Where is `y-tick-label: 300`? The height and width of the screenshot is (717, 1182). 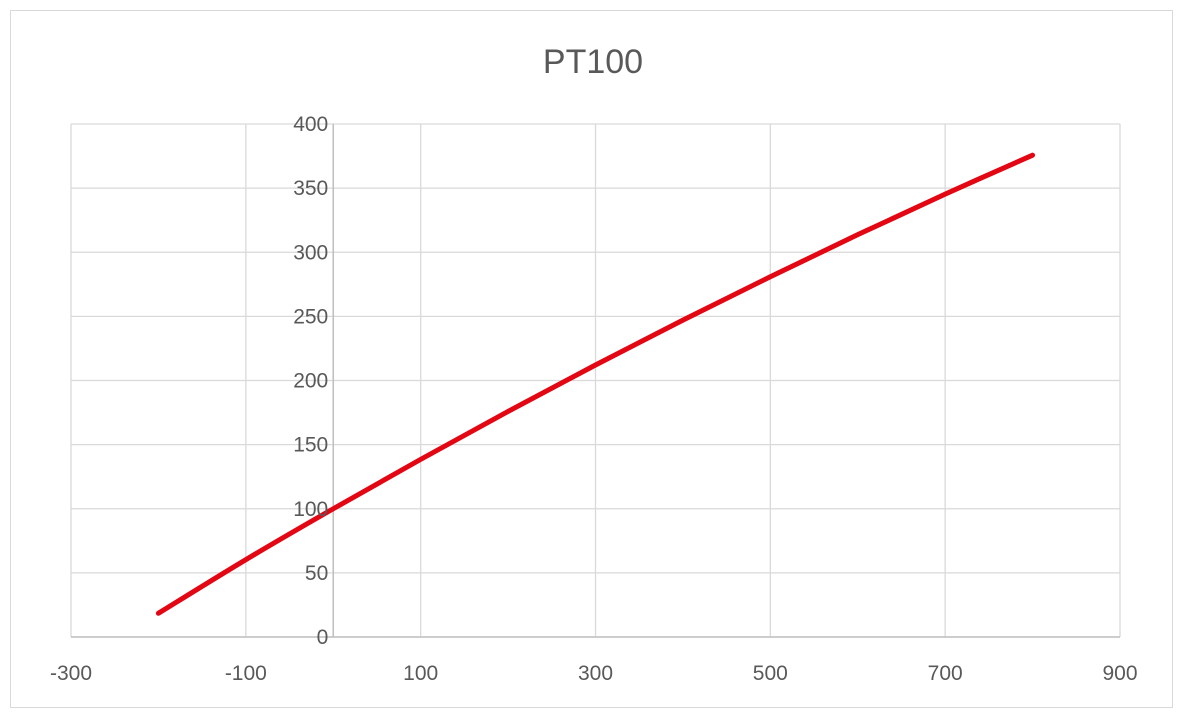
y-tick-label: 300 is located at coordinates (310, 252).